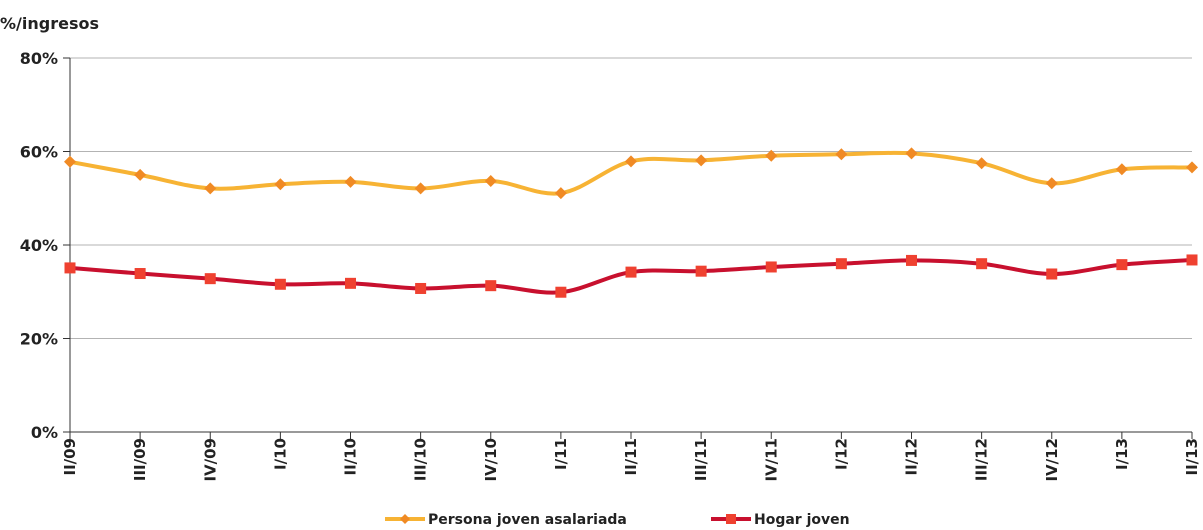 This screenshot has height=530, width=1203. What do you see at coordinates (731, 519) in the screenshot?
I see `legend-square-marker` at bounding box center [731, 519].